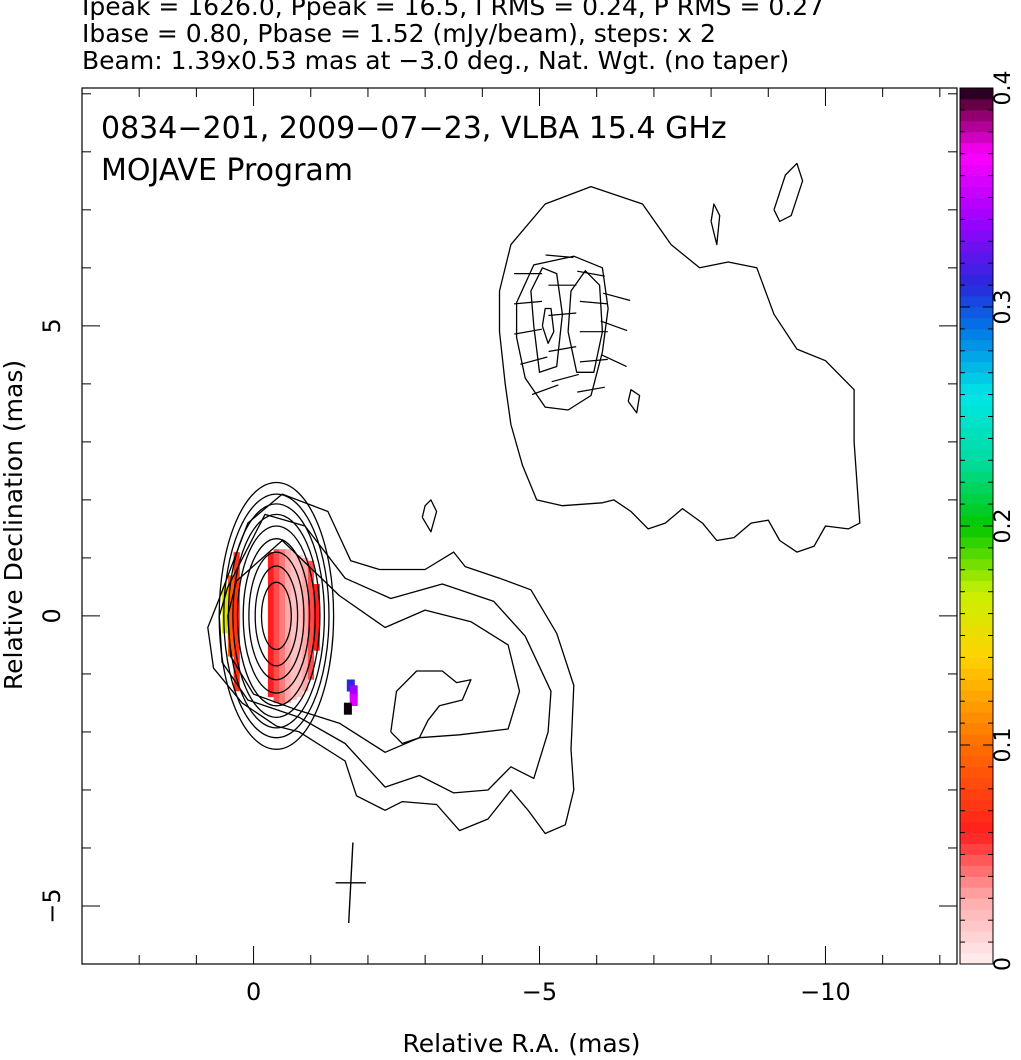  I want to click on chart-title: 0834−201, 2009−07−23, VLBA 15.4 GHz, so click(414, 128).